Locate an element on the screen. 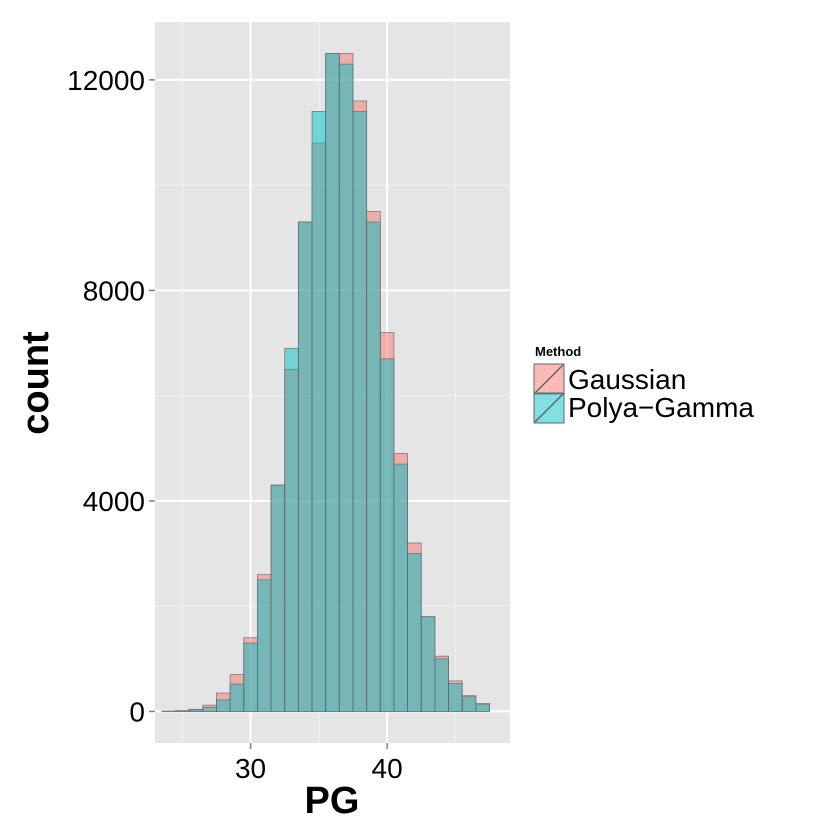  y-tick-label: 4000 is located at coordinates (114, 501).